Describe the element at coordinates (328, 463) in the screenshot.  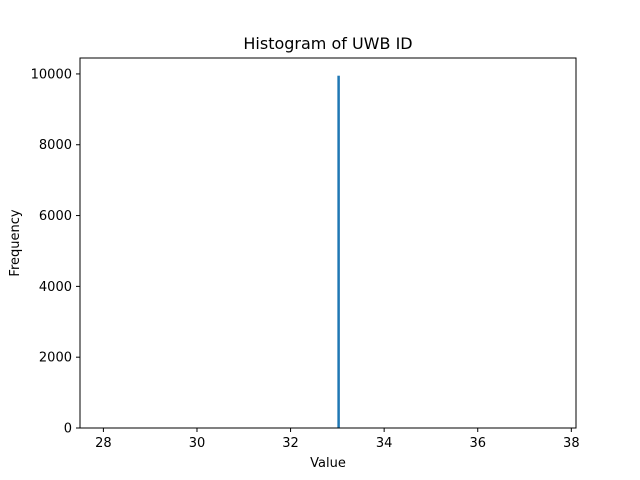
I see `x-axis-label: Value` at that location.